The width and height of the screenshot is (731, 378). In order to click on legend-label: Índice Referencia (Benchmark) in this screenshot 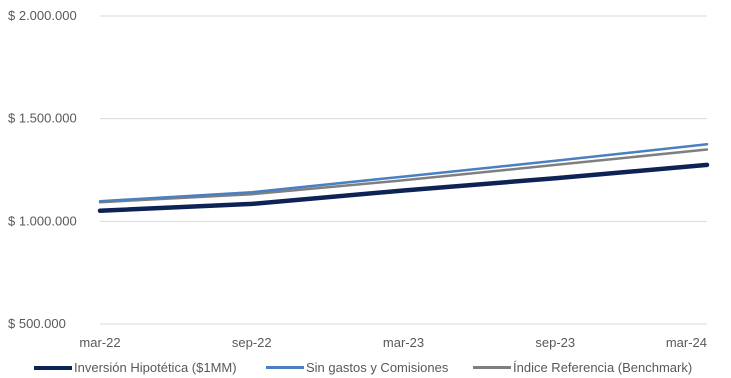, I will do `click(603, 367)`.